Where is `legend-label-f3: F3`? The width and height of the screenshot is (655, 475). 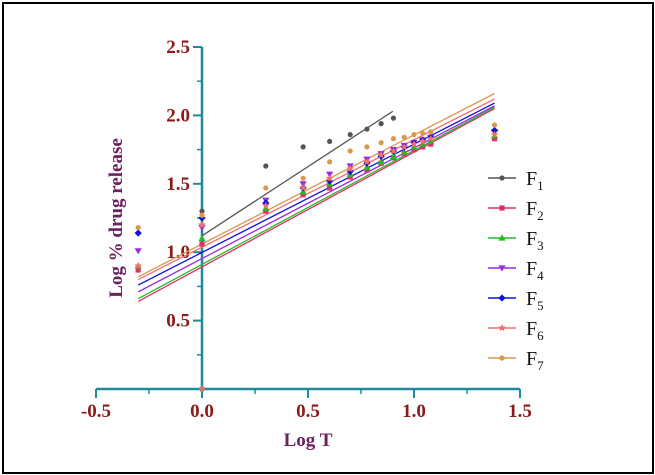 legend-label-f3: F3 is located at coordinates (535, 240).